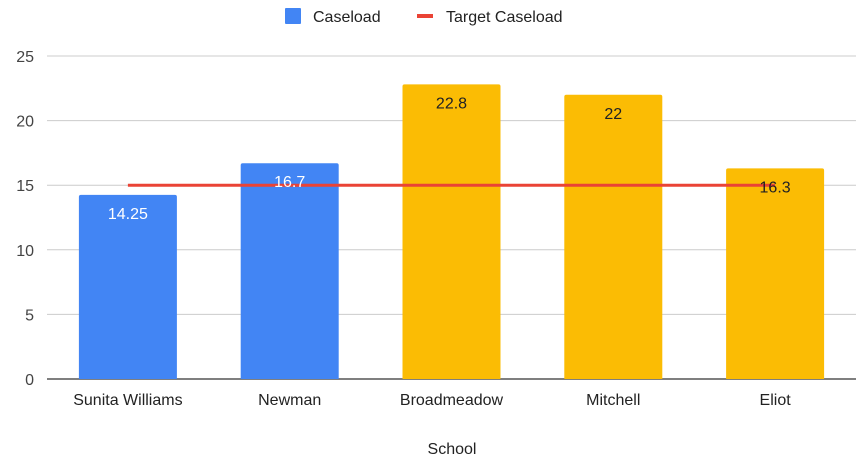  I want to click on y-axis-ticks: 0 5 10 15 20 25, so click(25, 219).